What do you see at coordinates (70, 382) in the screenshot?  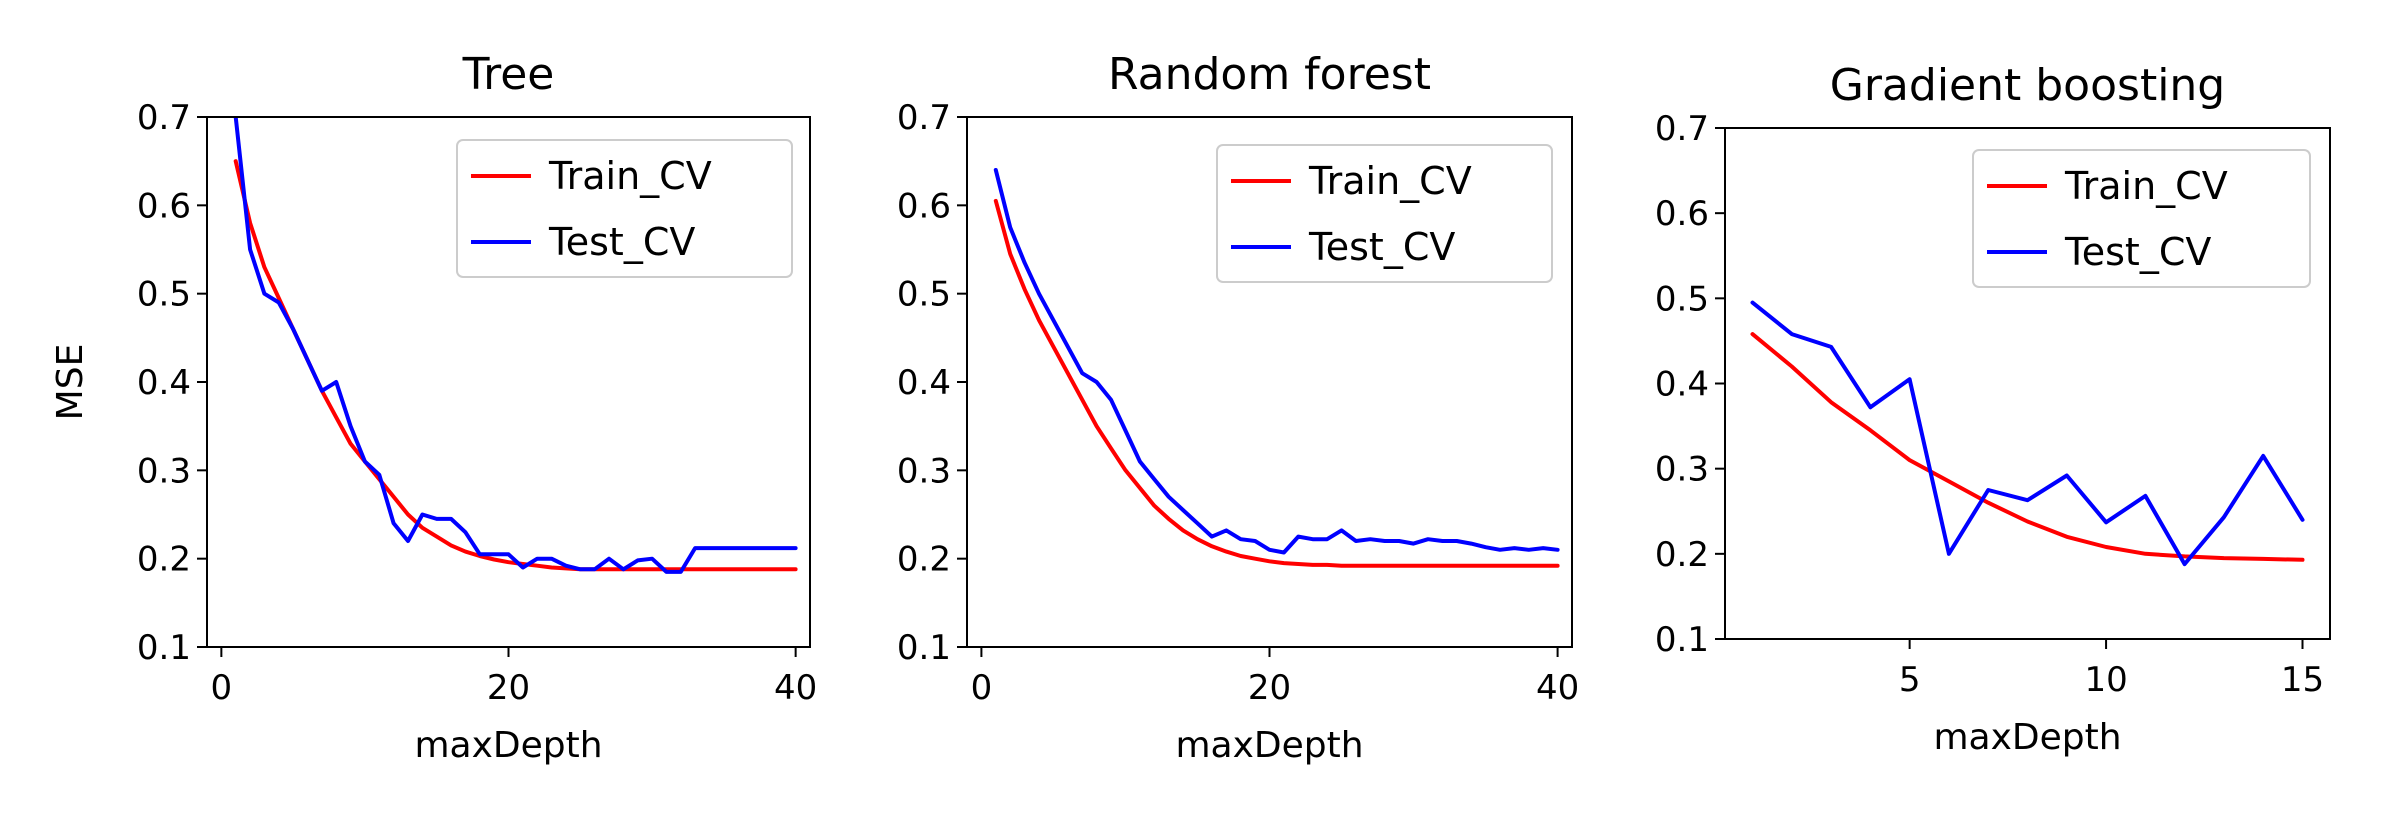 I see `y-axis-label: MSE` at bounding box center [70, 382].